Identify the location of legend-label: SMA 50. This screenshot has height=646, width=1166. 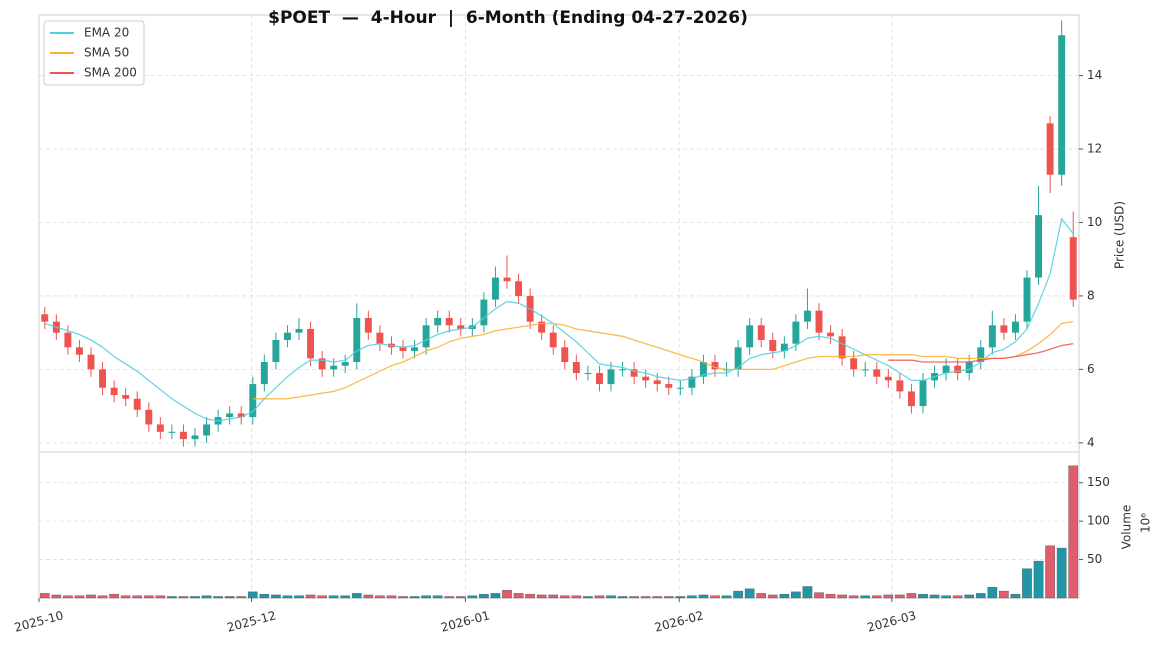
(106, 53).